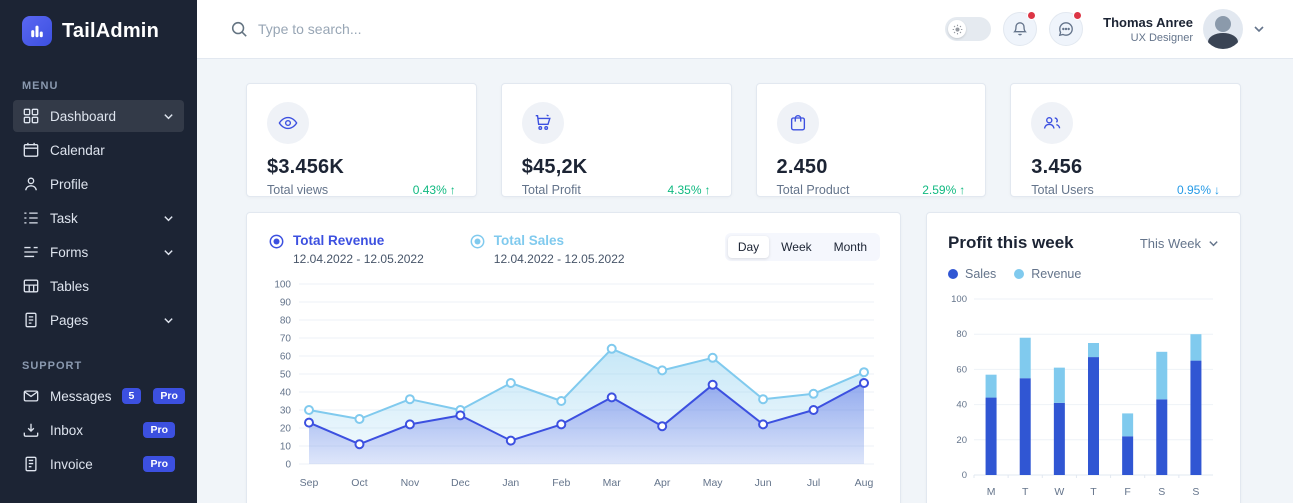  Describe the element at coordinates (1082, 396) in the screenshot. I see `profit-bar-chart: 0 20 40 60 80 100 M T W T F S S` at that location.